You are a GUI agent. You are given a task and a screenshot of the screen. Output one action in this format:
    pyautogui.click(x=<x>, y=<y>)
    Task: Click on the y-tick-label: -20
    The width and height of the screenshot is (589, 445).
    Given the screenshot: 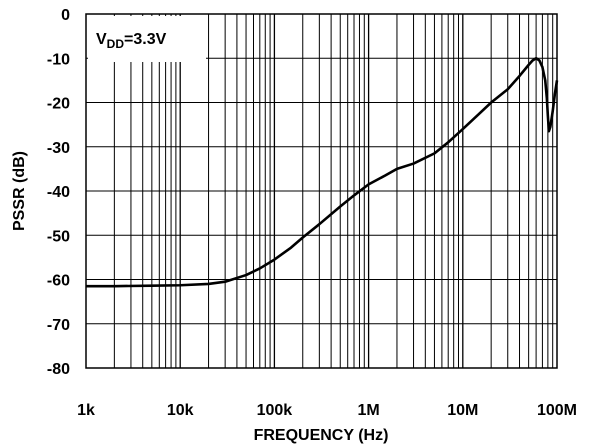 What is the action you would take?
    pyautogui.click(x=58, y=104)
    